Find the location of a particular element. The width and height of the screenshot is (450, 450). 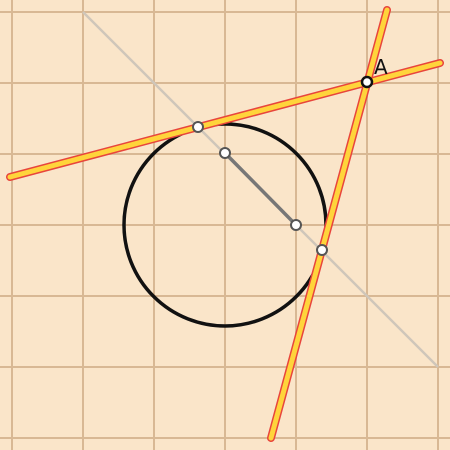

point-a is located at coordinates (367, 82).